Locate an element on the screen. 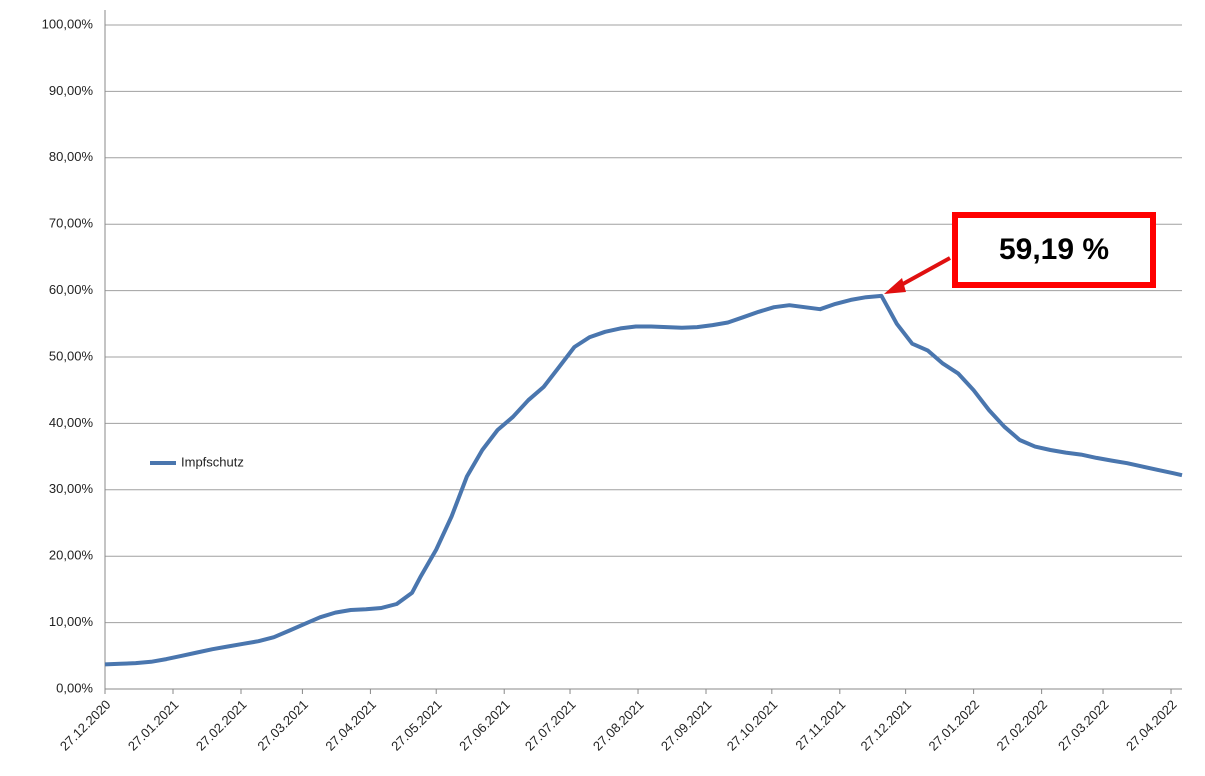 This screenshot has height=776, width=1205. y-tick-label: 20,00% is located at coordinates (71, 555).